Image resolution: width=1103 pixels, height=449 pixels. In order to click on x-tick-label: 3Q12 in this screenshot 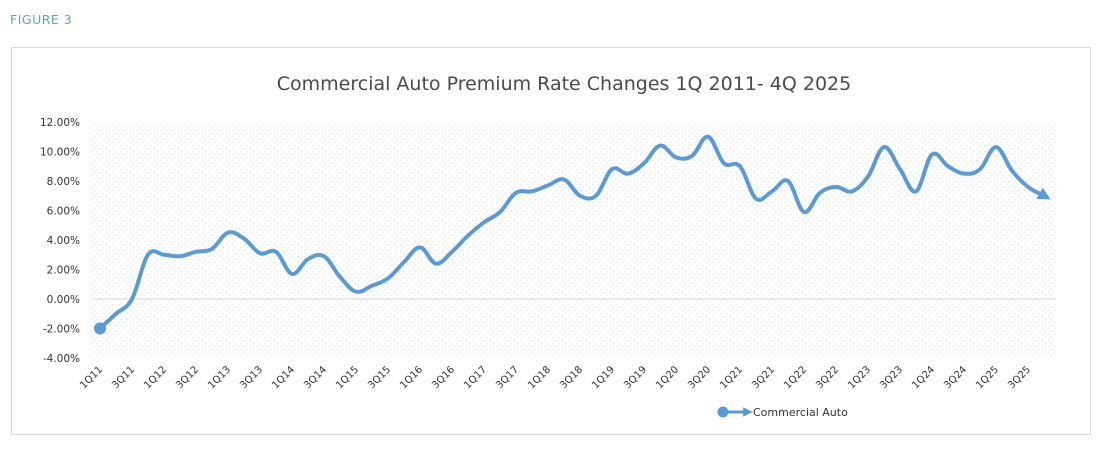, I will do `click(187, 377)`.